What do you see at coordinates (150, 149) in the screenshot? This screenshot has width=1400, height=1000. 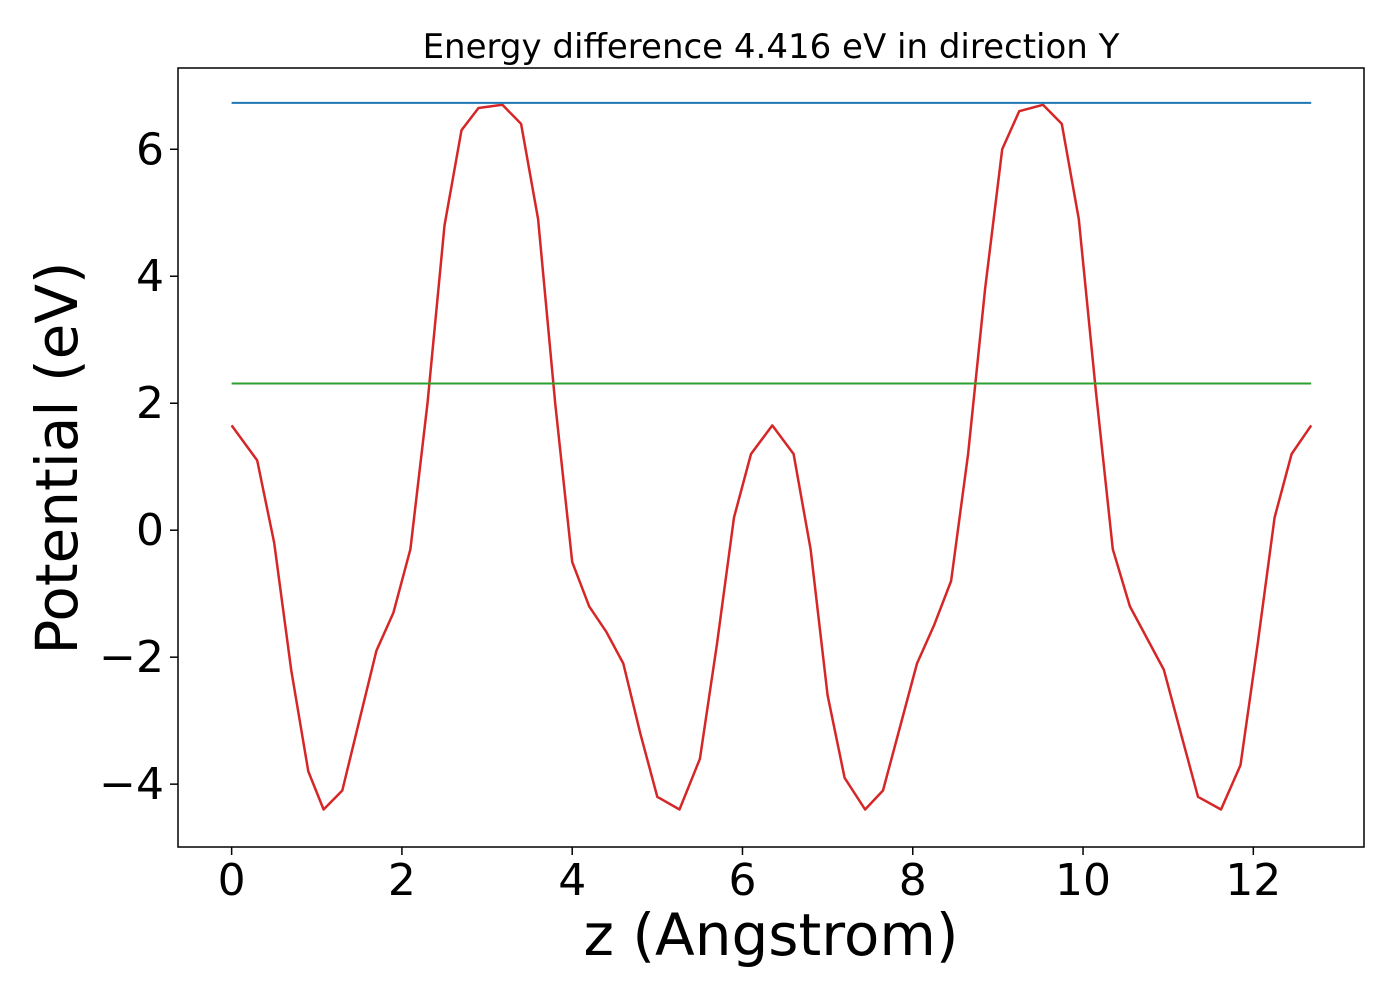 I see `y-tick-label: 6` at bounding box center [150, 149].